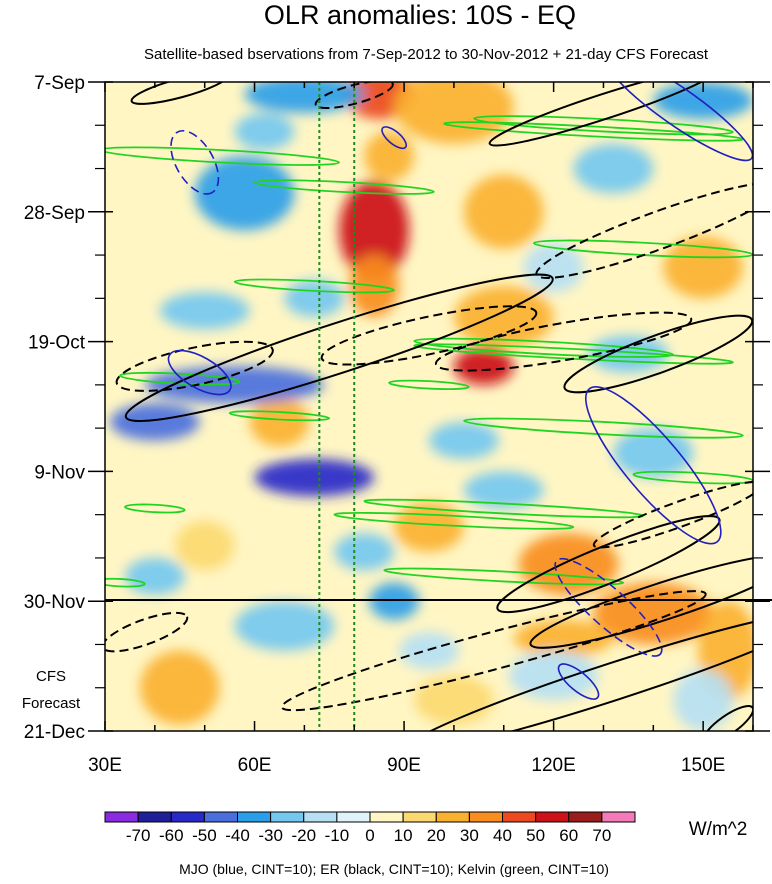 Image resolution: width=772 pixels, height=884 pixels. Describe the element at coordinates (568, 835) in the screenshot. I see `colorbar-tick-label: 60` at that location.